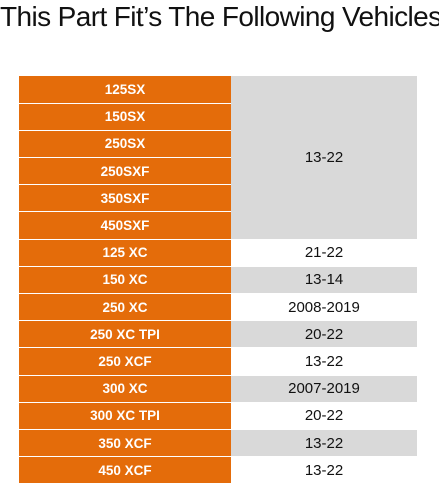  What do you see at coordinates (219, 16) in the screenshot?
I see `page-title: This Part Fit’s The Following Vehicles` at bounding box center [219, 16].